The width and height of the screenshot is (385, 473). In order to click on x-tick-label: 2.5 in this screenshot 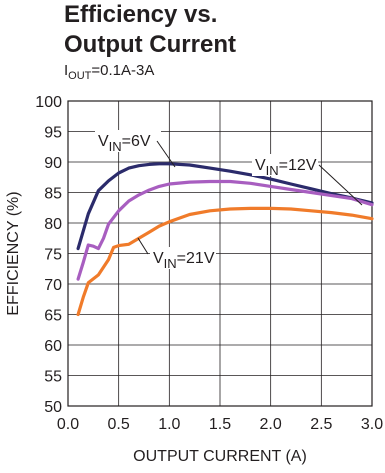, I will do `click(321, 424)`.